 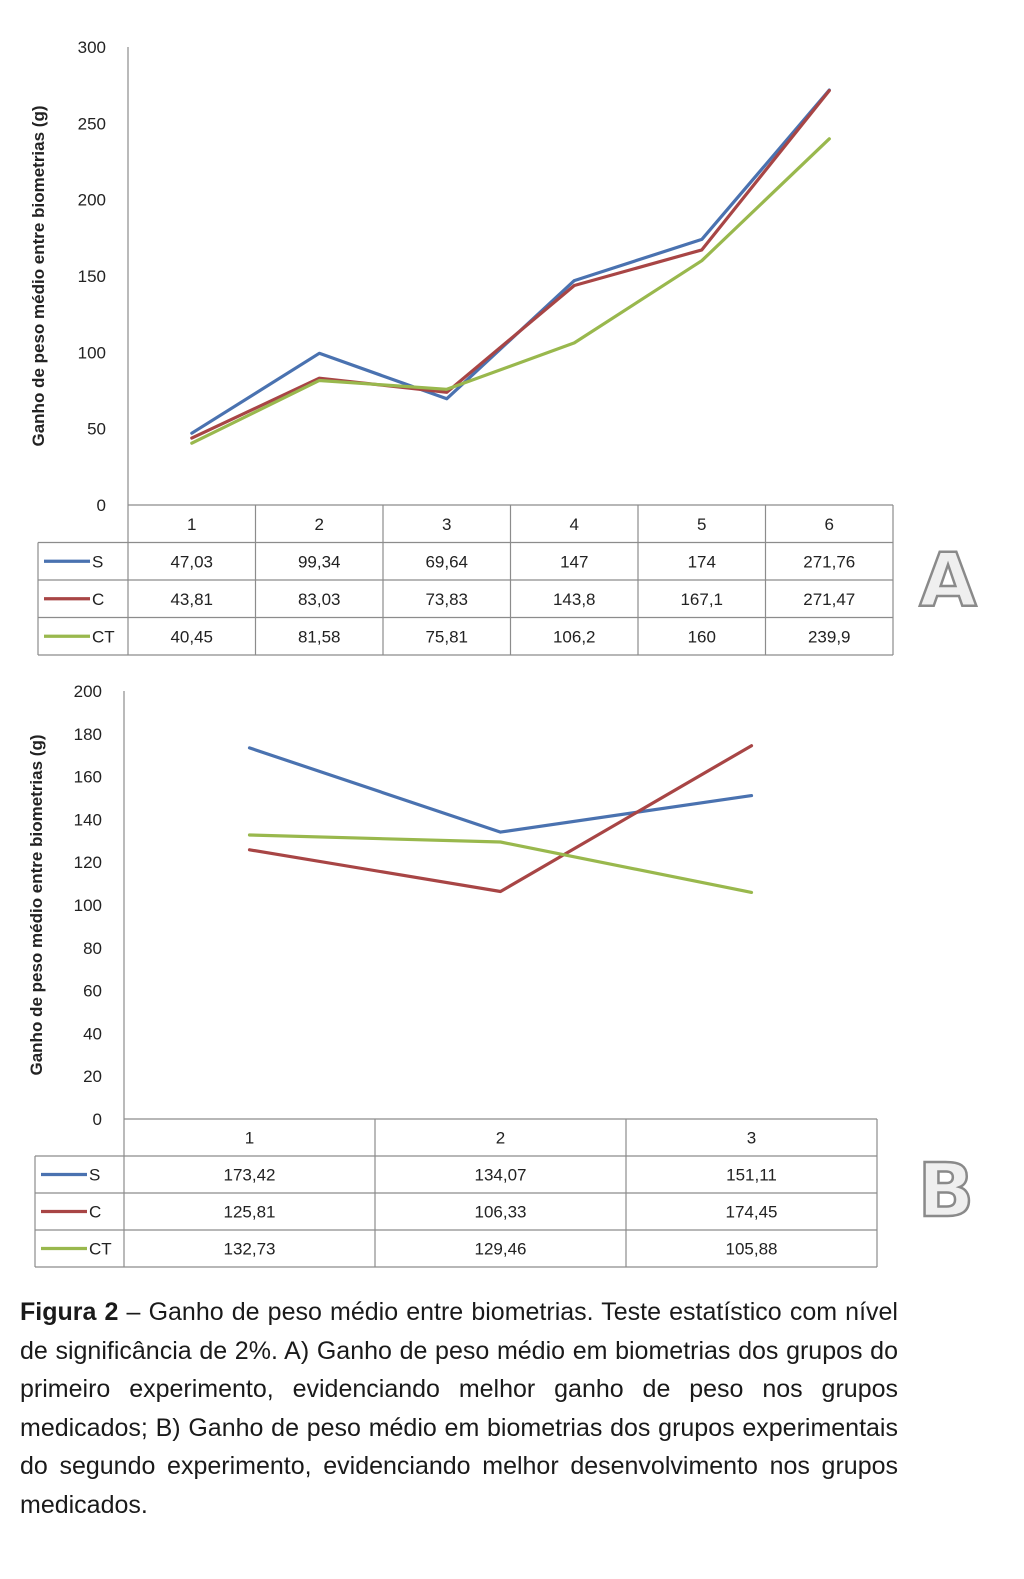 I want to click on chart-b-legend-label-ct: CT, so click(x=100, y=1249).